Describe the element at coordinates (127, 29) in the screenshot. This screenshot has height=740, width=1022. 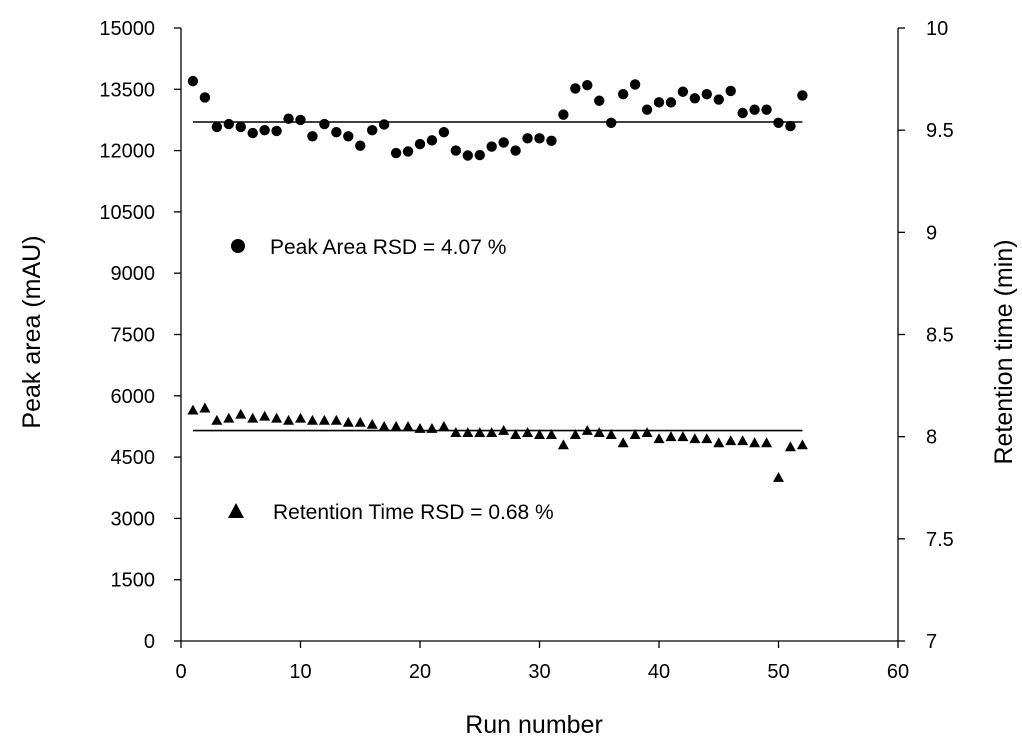
I see `y-left-tick-label: 15000` at that location.